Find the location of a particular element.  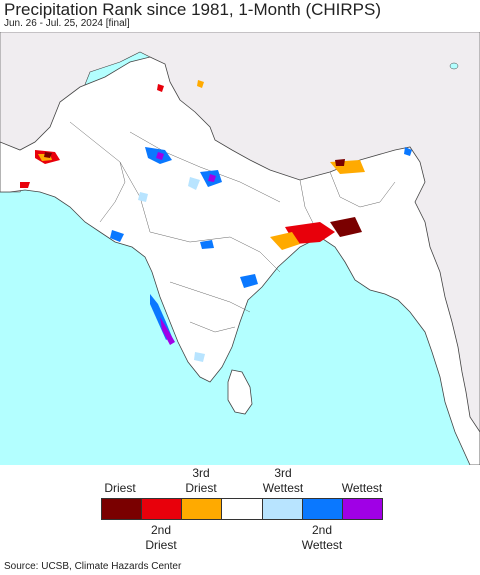

light-wet-central is located at coordinates (194, 183).